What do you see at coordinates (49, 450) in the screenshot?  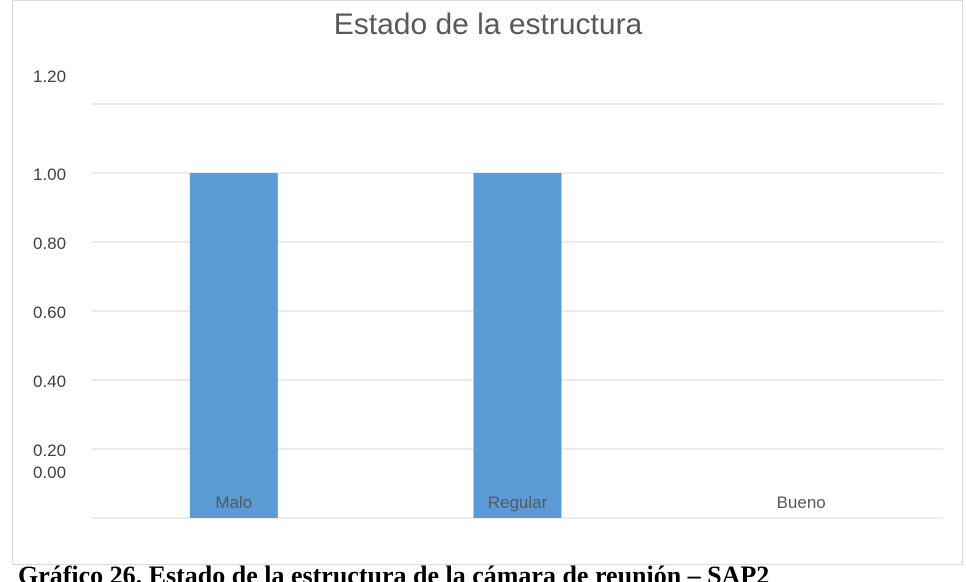 I see `y-tick-label: 0.20` at bounding box center [49, 450].